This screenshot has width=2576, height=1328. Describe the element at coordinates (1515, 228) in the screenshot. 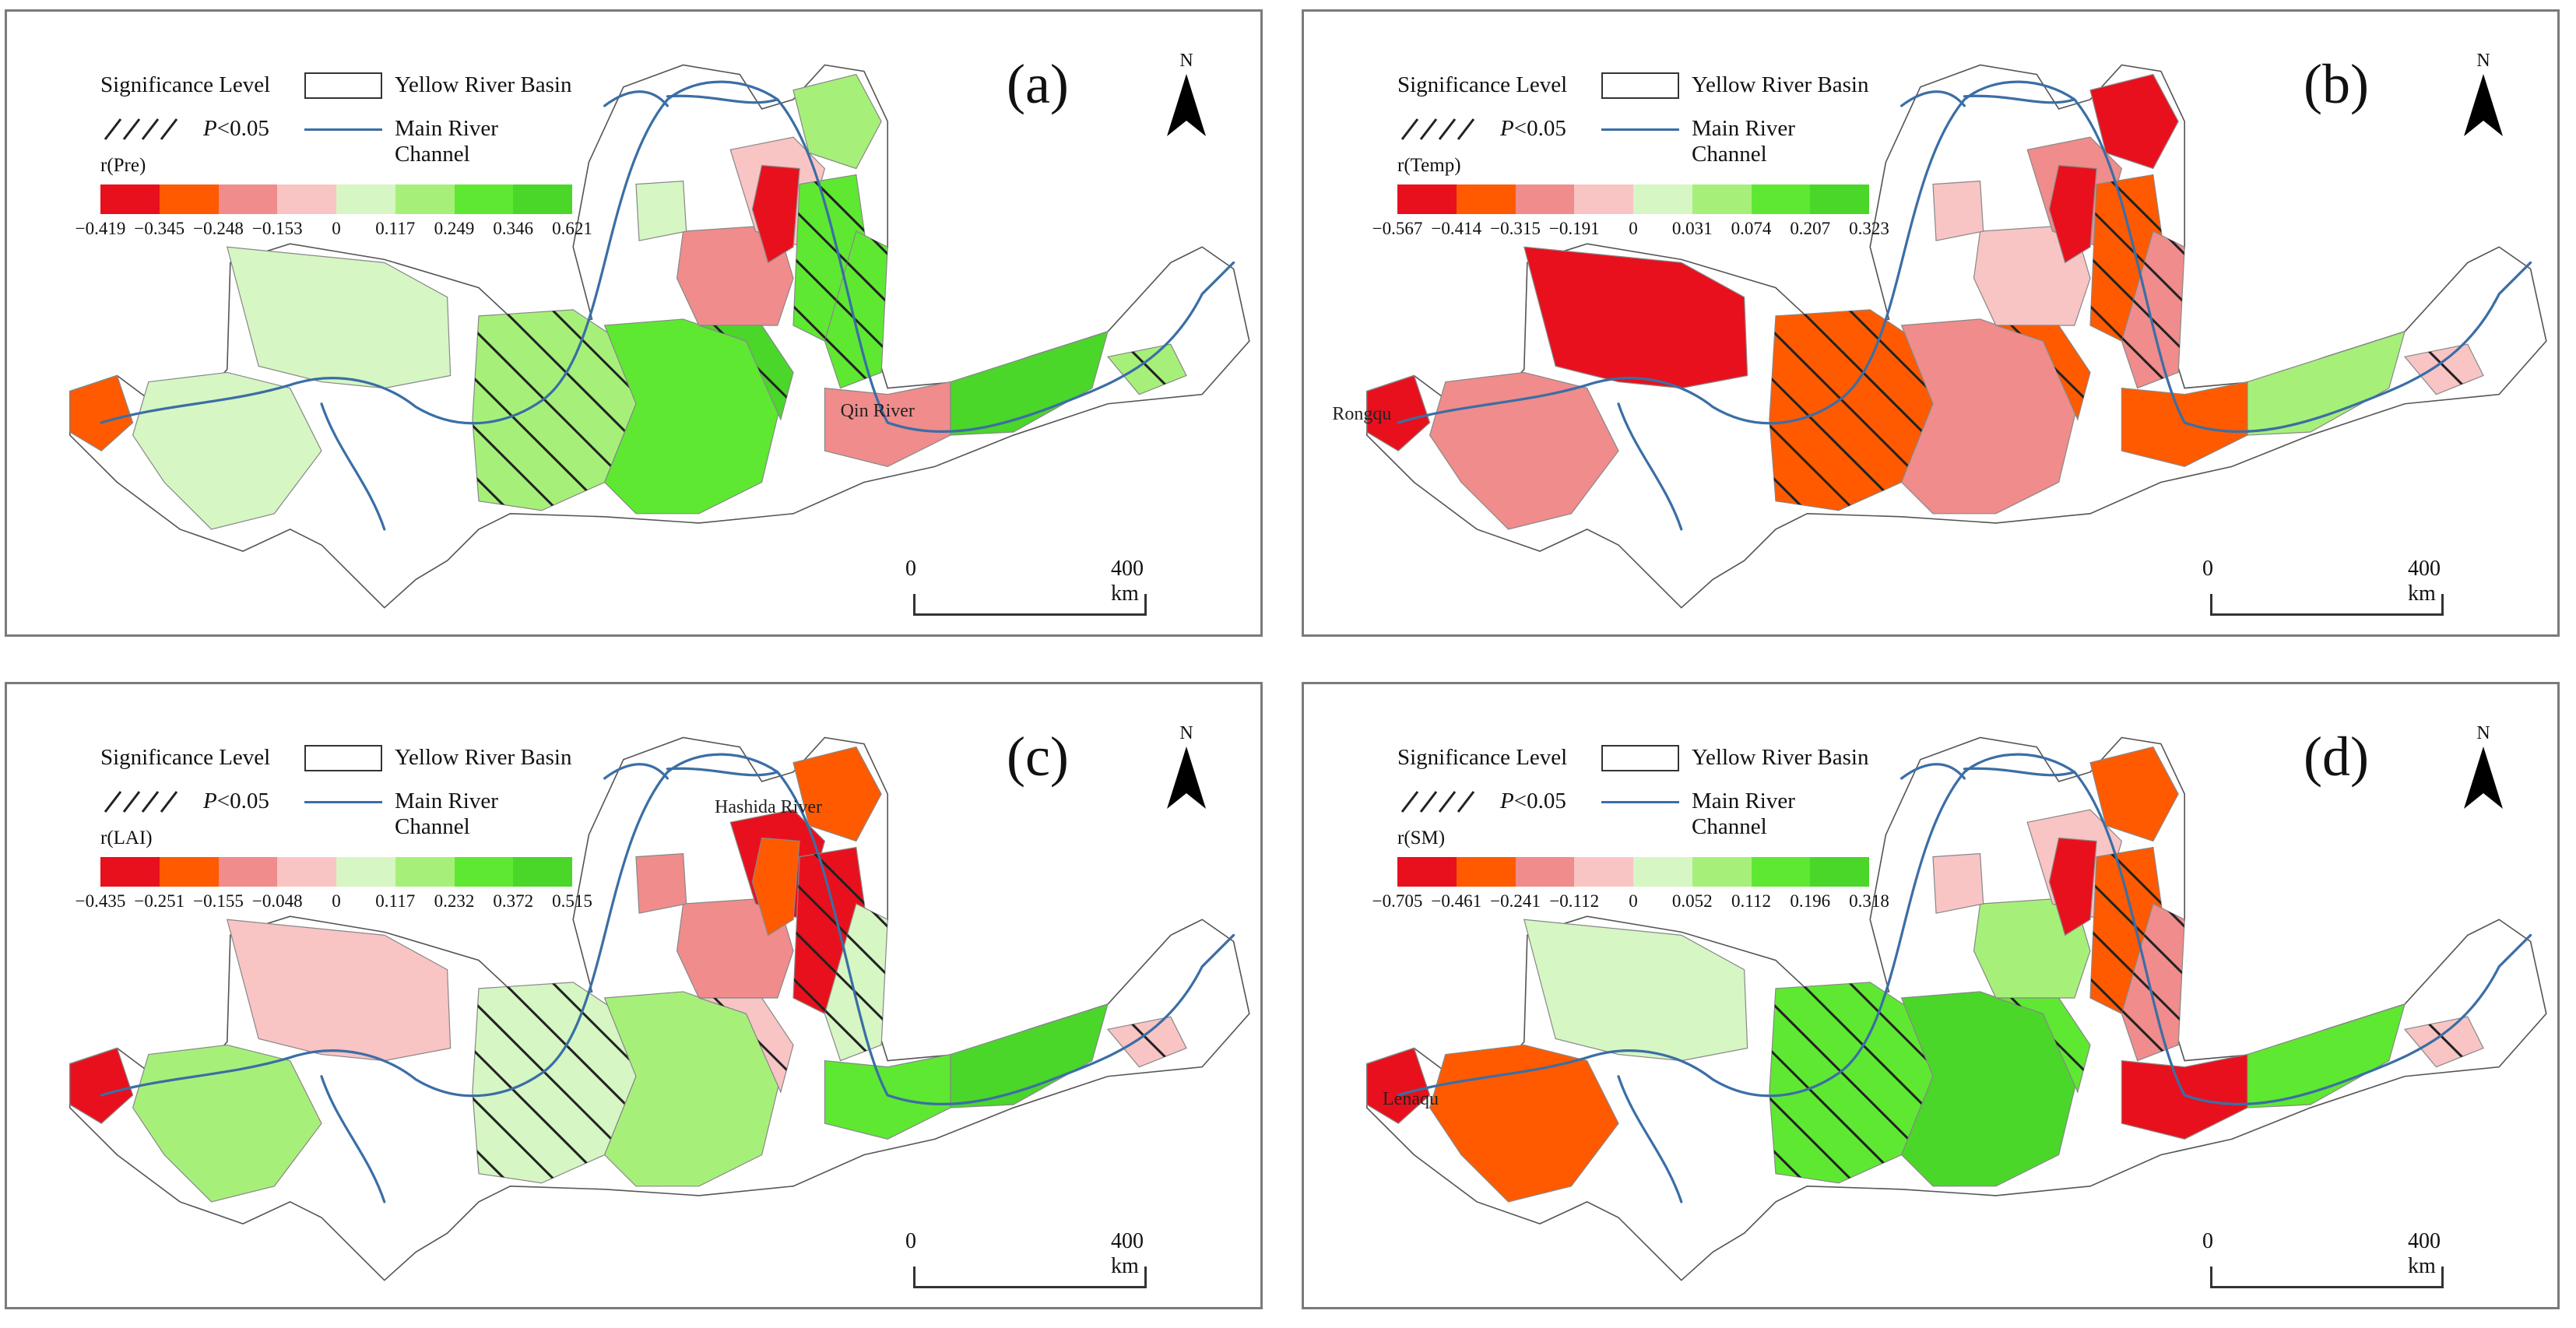

I see `scale-tick-label: −0.315` at that location.